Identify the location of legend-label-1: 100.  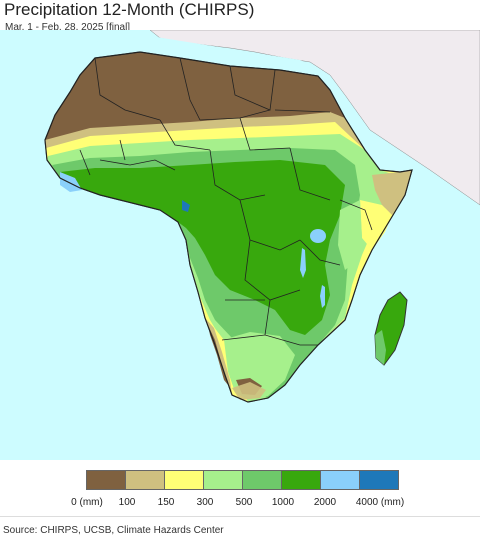
(127, 502).